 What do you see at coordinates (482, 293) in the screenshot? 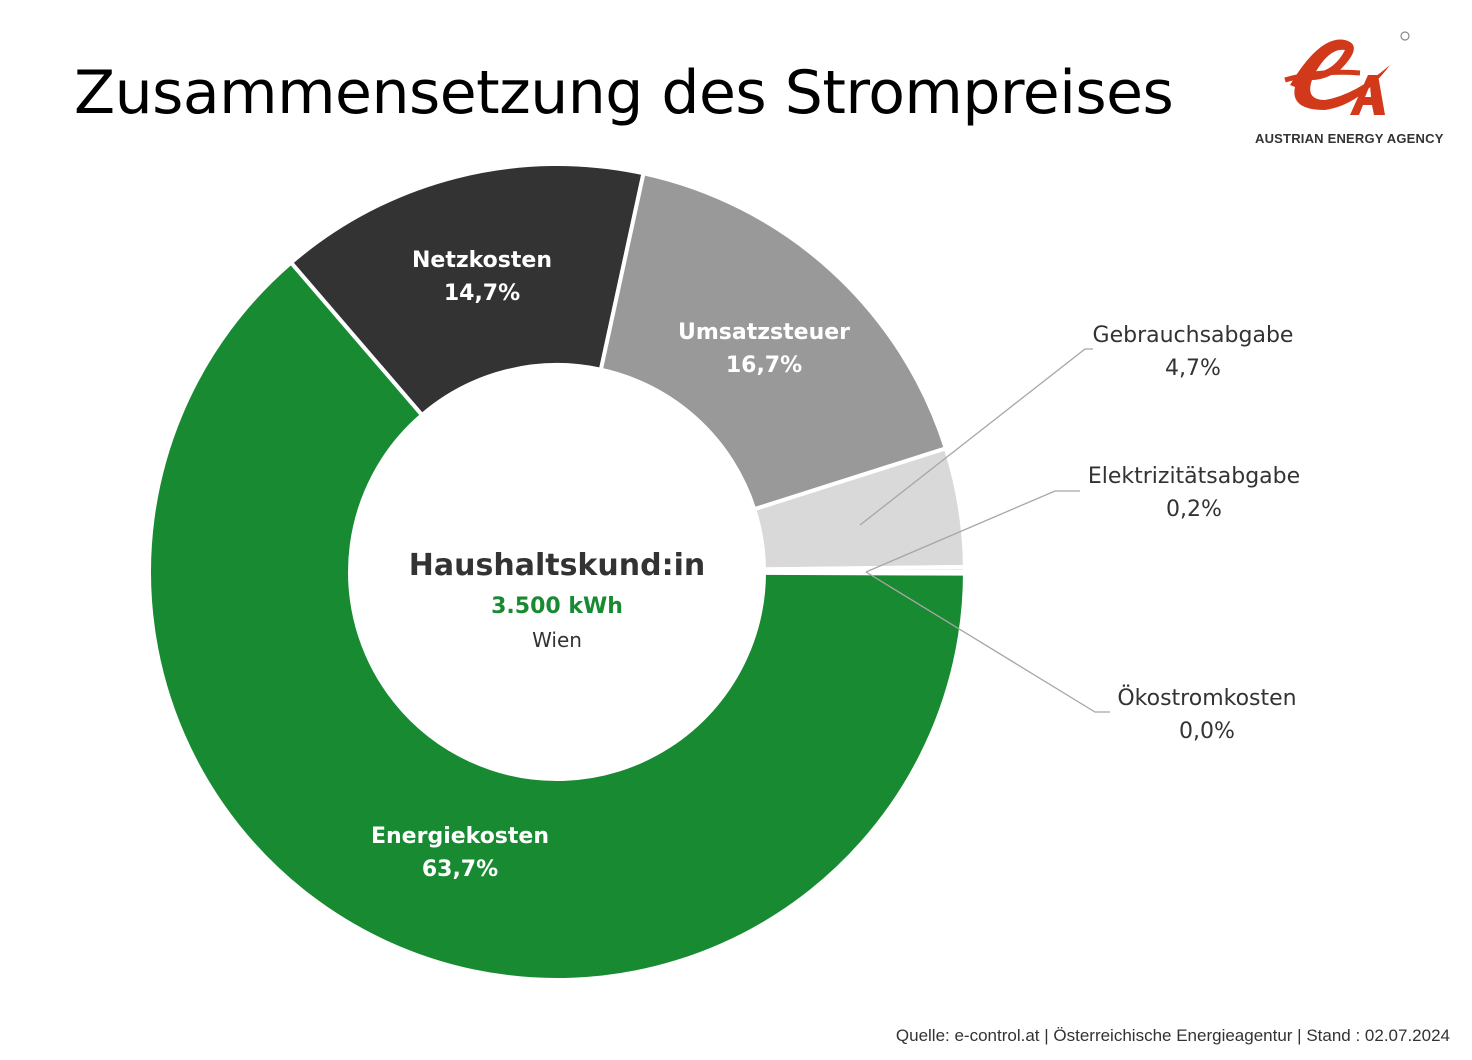
I see `slice-value-2: 14,7%` at bounding box center [482, 293].